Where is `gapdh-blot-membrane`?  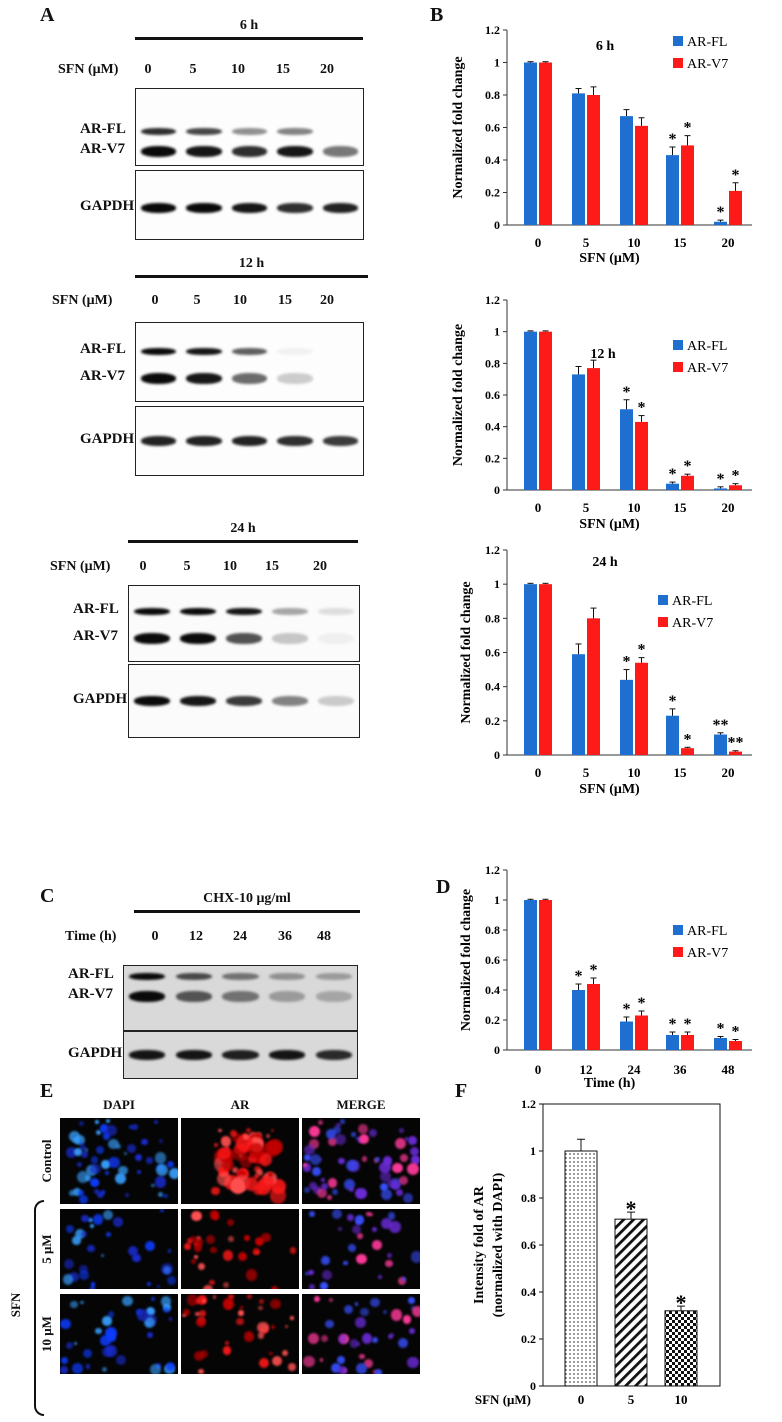 gapdh-blot-membrane is located at coordinates (249, 441).